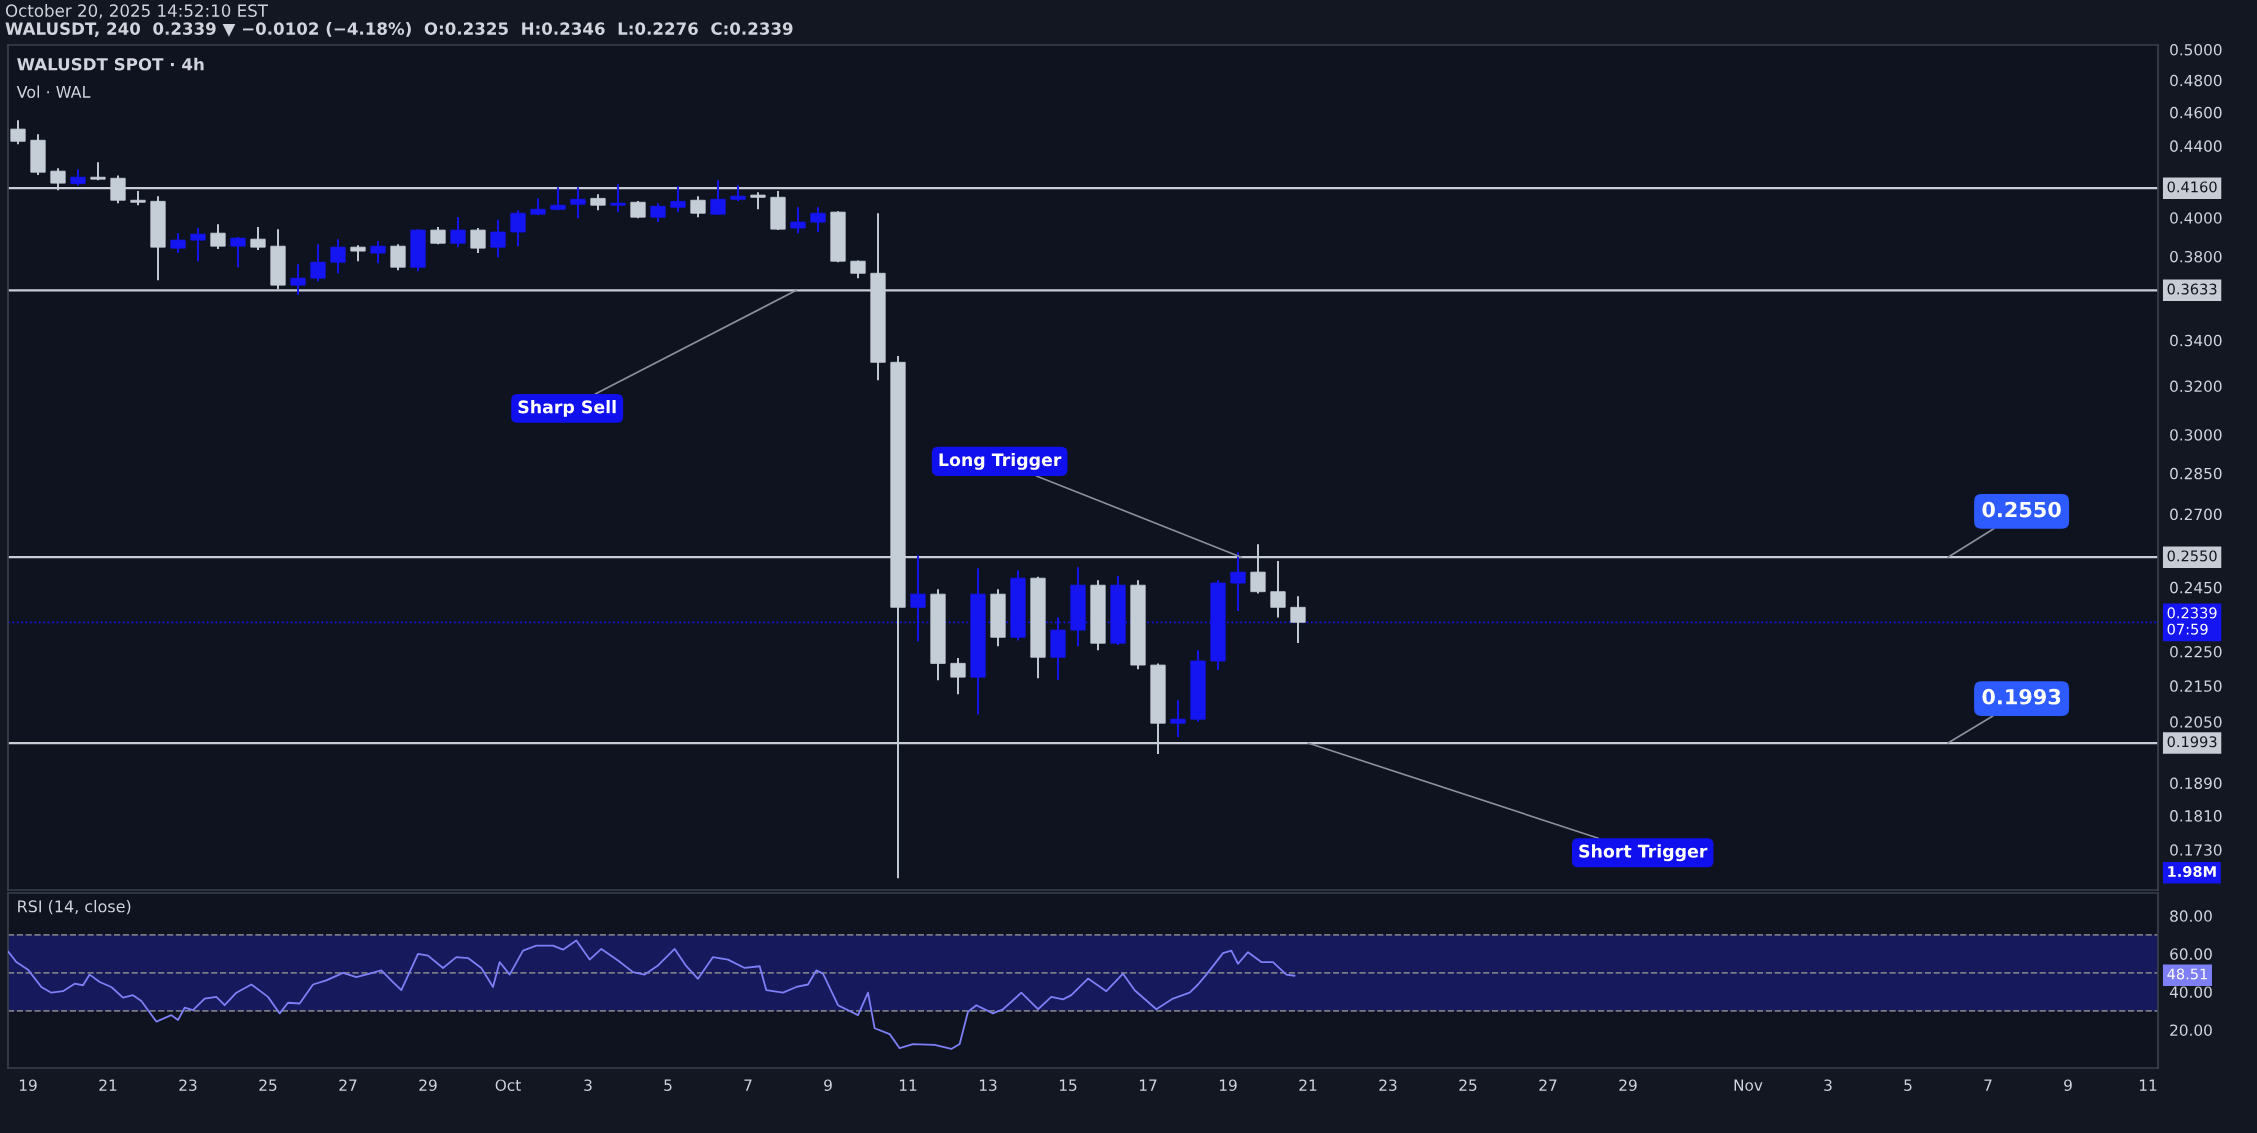  Describe the element at coordinates (2191, 1030) in the screenshot. I see `y-tick-label: 20.00` at that location.